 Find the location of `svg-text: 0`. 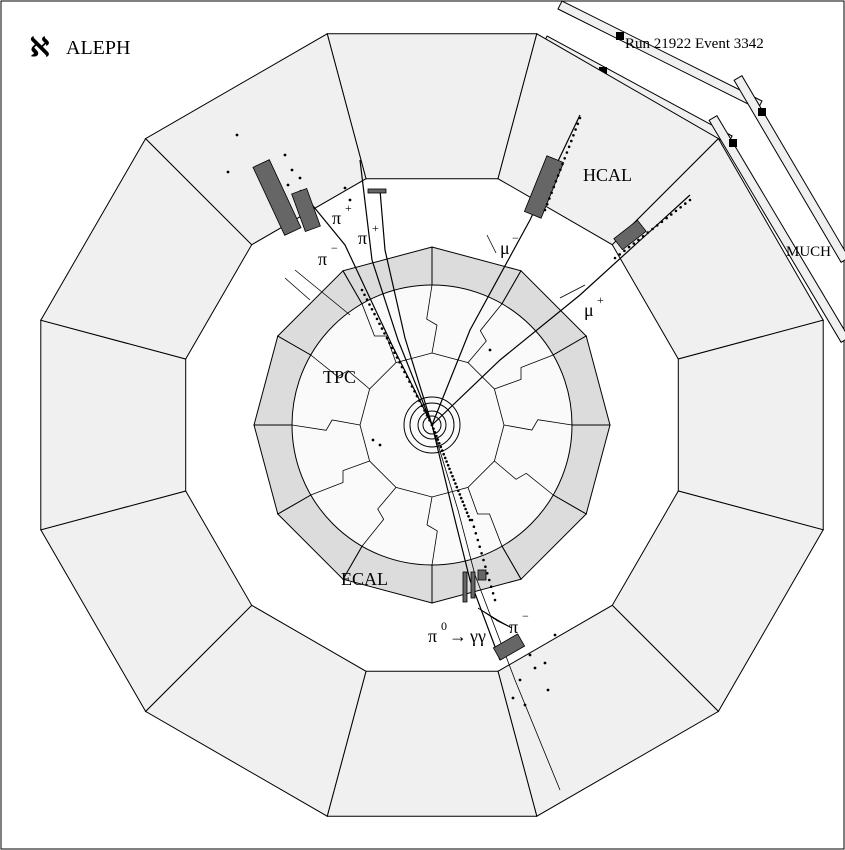

svg-text: 0 is located at coordinates (444, 626).